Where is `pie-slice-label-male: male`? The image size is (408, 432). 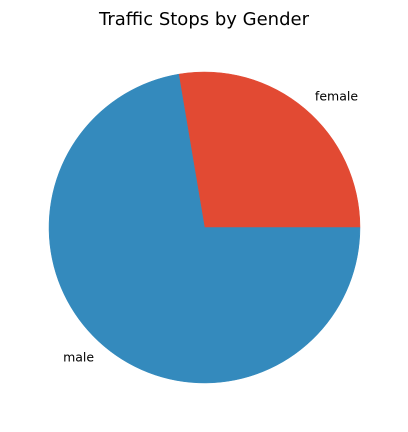
pie-slice-label-male: male is located at coordinates (78, 357).